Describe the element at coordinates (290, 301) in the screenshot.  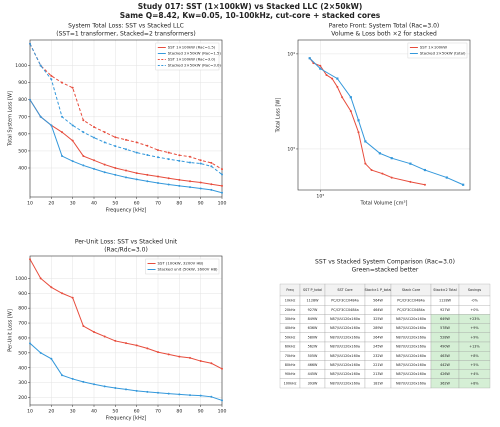
I see `cell-text: 10kHz` at that location.